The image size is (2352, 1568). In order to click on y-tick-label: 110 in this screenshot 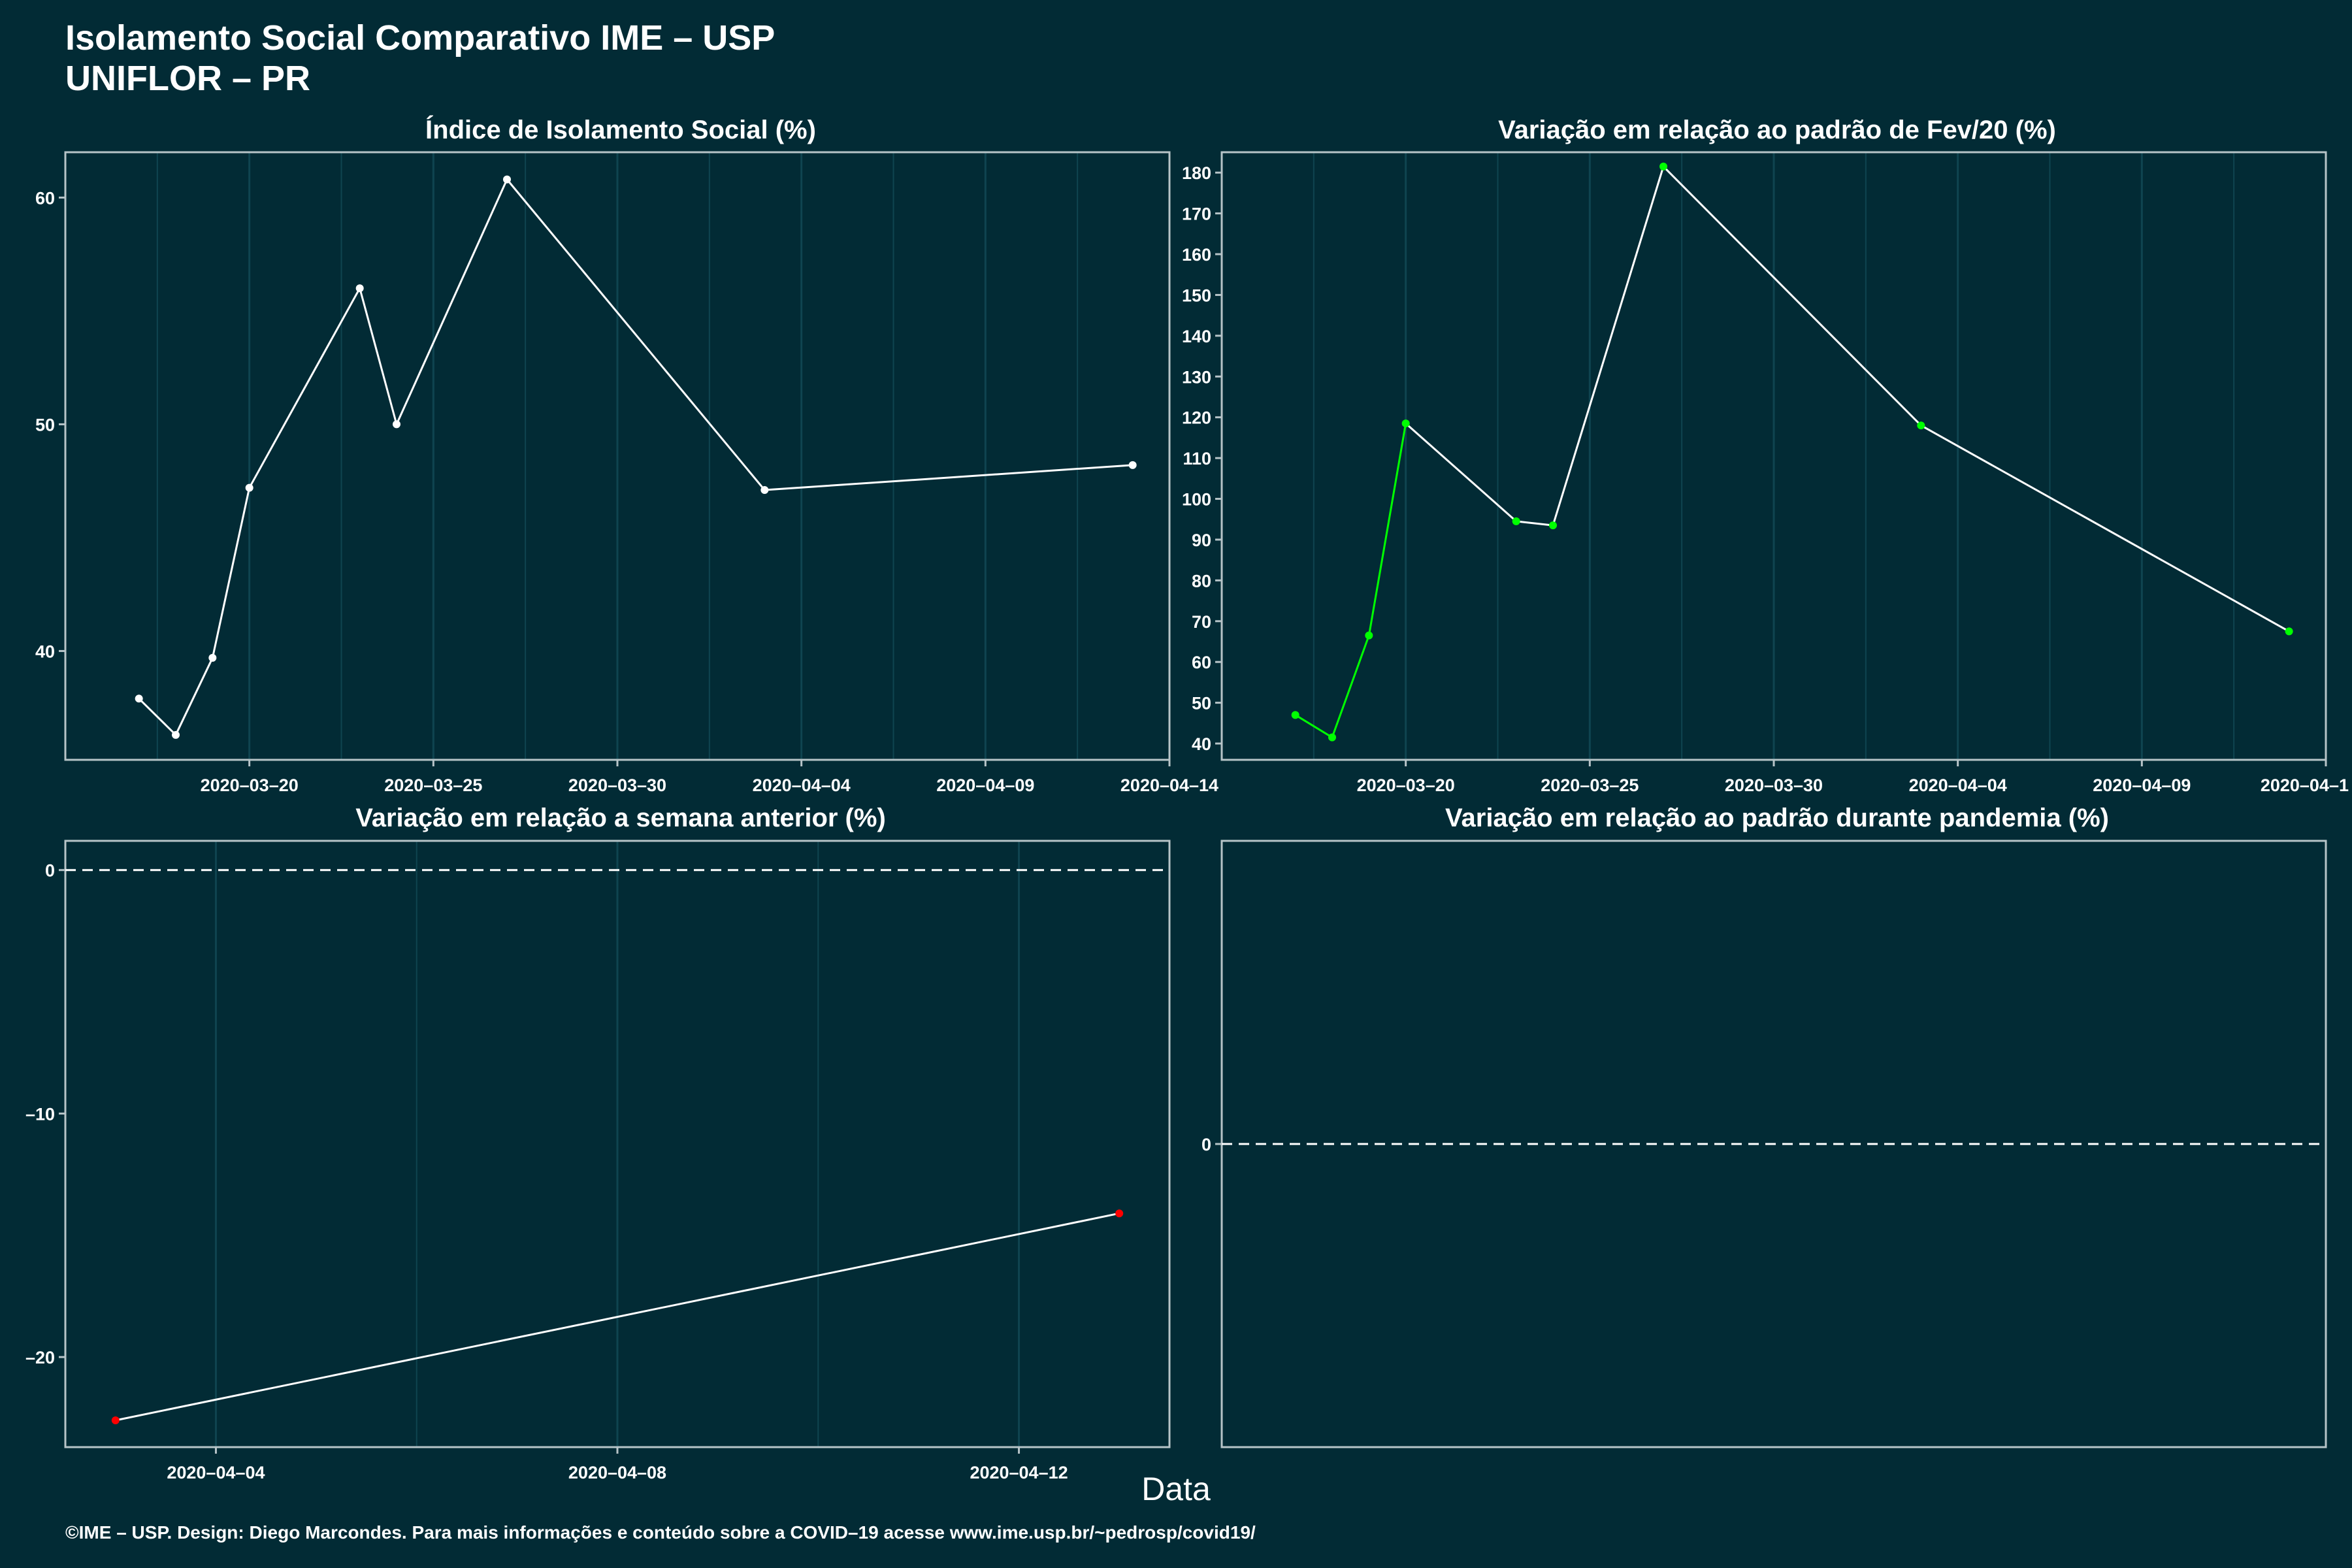, I will do `click(1197, 458)`.